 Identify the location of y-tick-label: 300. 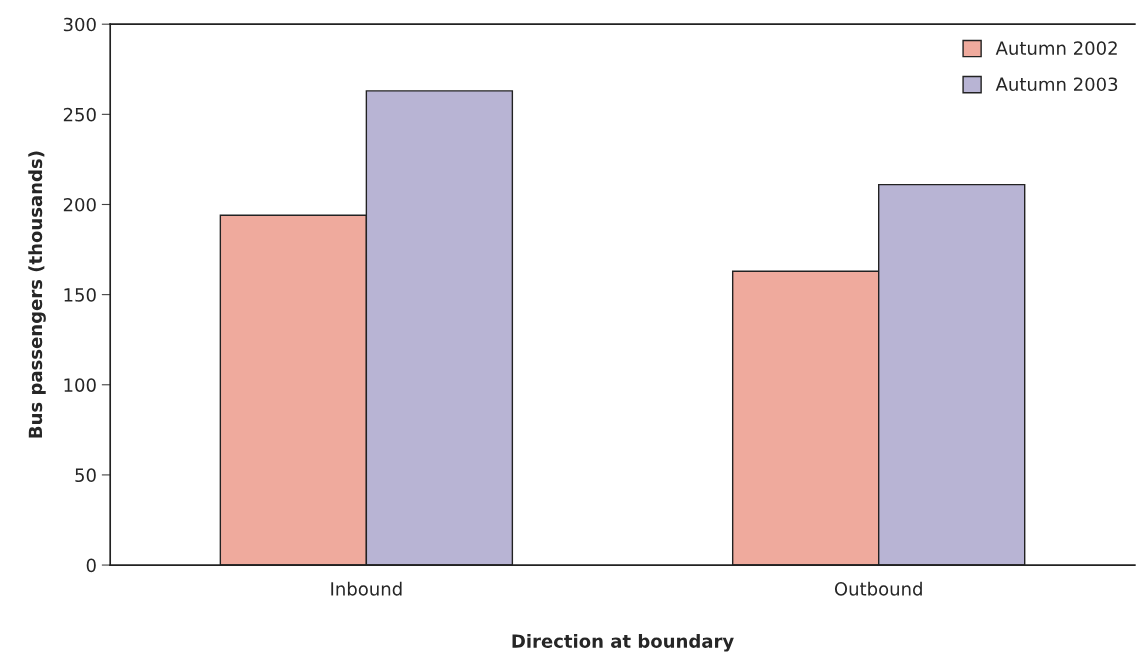
(79, 24).